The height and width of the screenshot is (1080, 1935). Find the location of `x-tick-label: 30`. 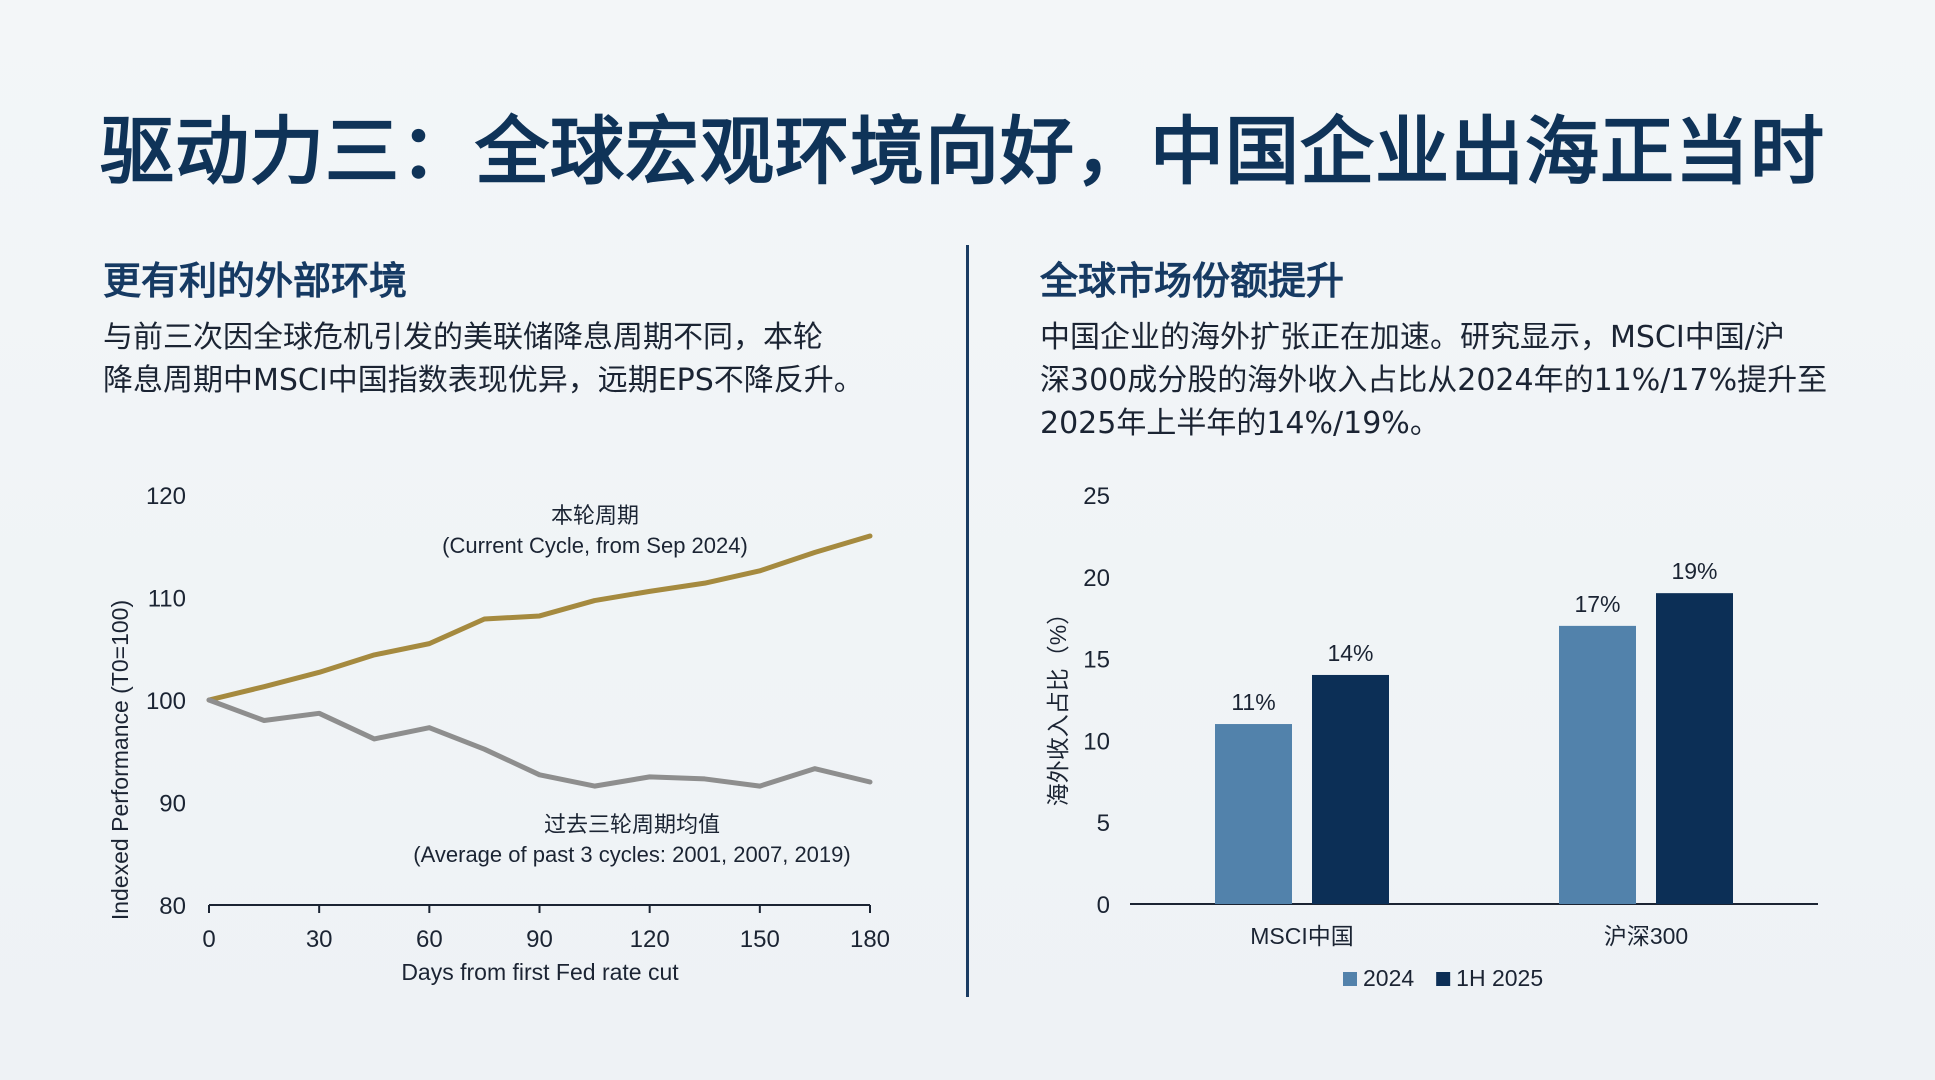

x-tick-label: 30 is located at coordinates (319, 939).